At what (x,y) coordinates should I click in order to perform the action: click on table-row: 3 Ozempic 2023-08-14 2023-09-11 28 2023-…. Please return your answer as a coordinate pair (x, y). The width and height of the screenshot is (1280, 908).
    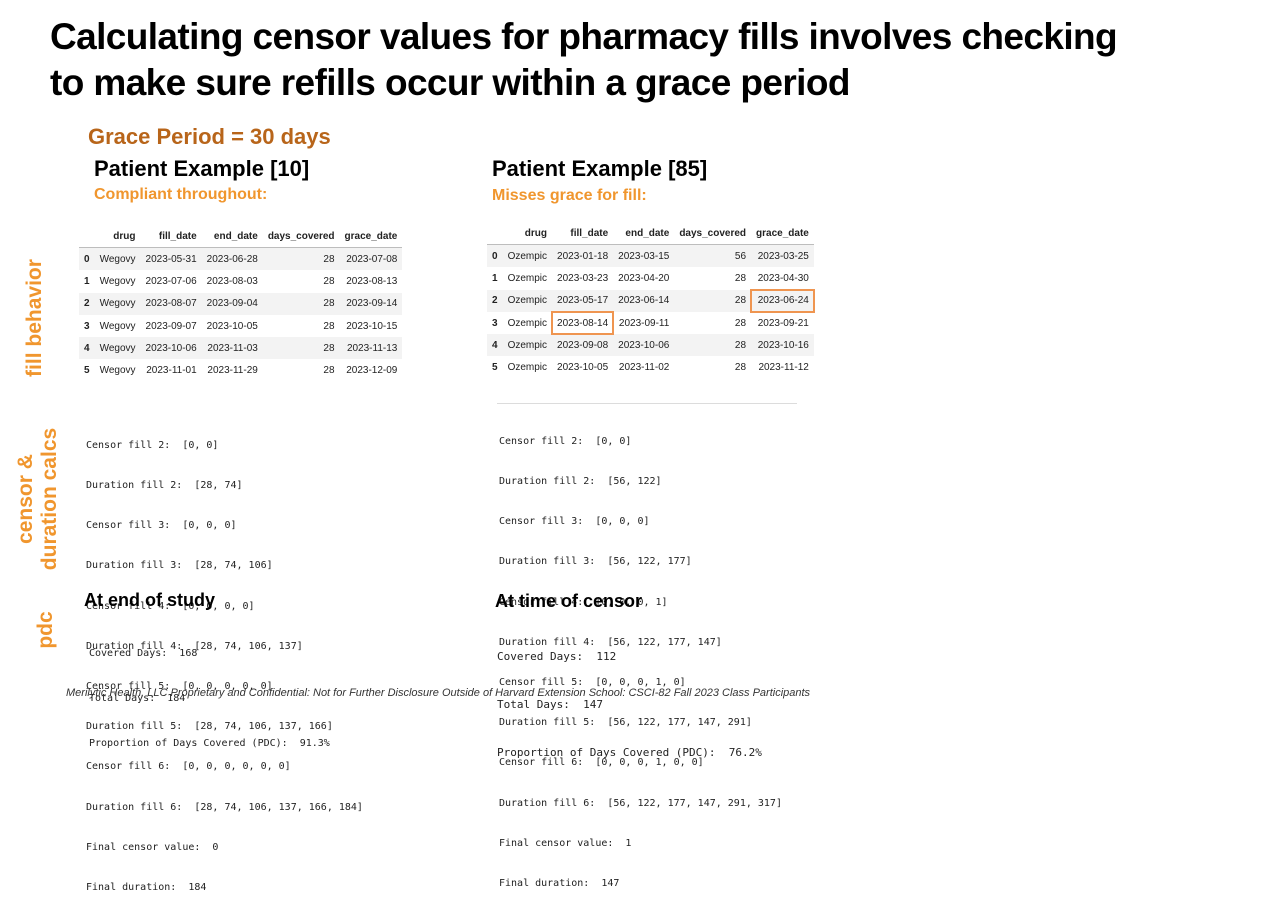
    Looking at the image, I should click on (650, 323).